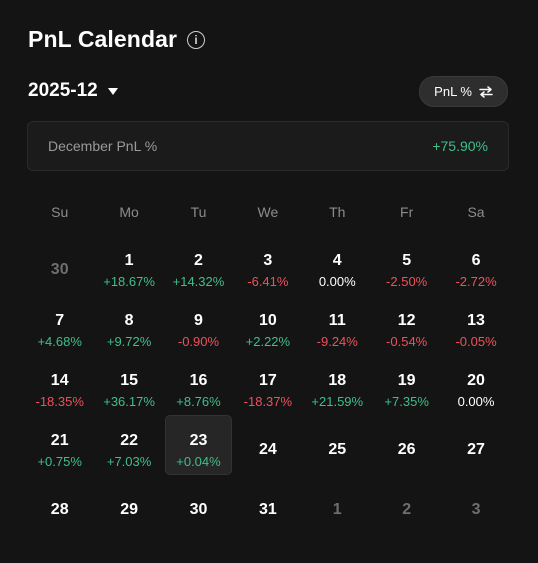  What do you see at coordinates (198, 440) in the screenshot?
I see `day-number: 23` at bounding box center [198, 440].